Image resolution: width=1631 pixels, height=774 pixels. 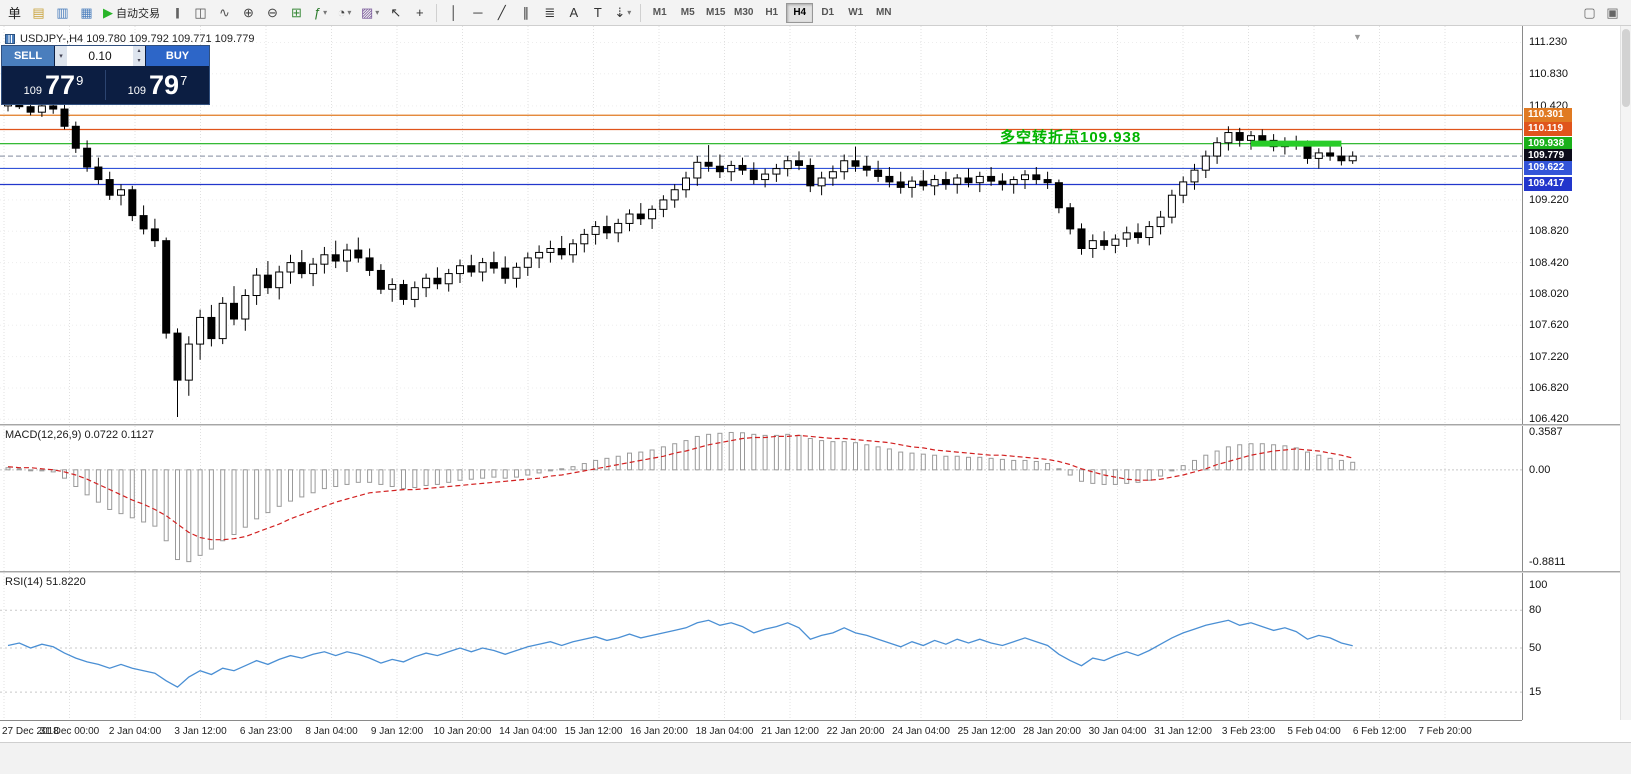 What do you see at coordinates (593, 731) in the screenshot?
I see `time-label: 15 Jan 12:00` at bounding box center [593, 731].